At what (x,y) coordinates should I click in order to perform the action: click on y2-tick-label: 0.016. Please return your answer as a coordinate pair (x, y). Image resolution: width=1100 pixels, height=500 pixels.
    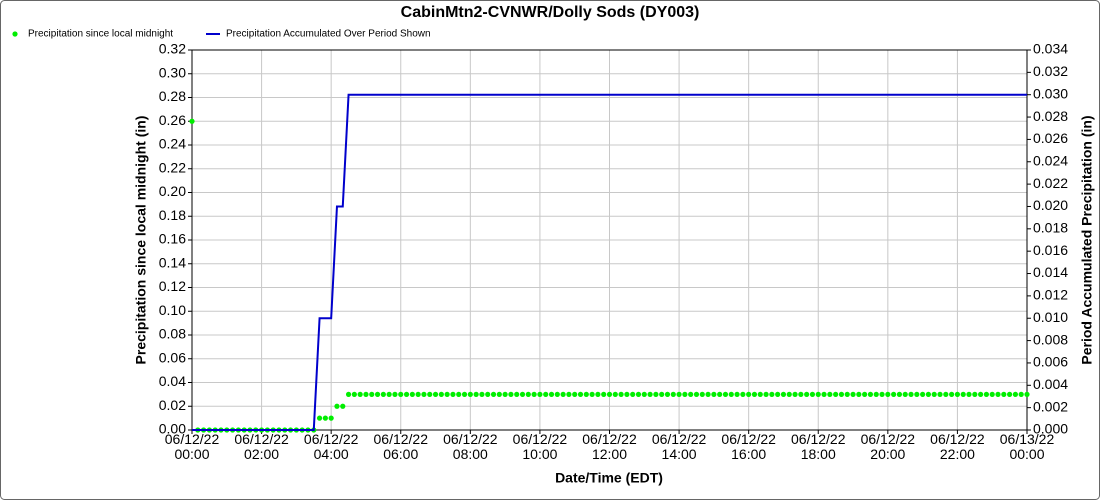
    Looking at the image, I should click on (1050, 250).